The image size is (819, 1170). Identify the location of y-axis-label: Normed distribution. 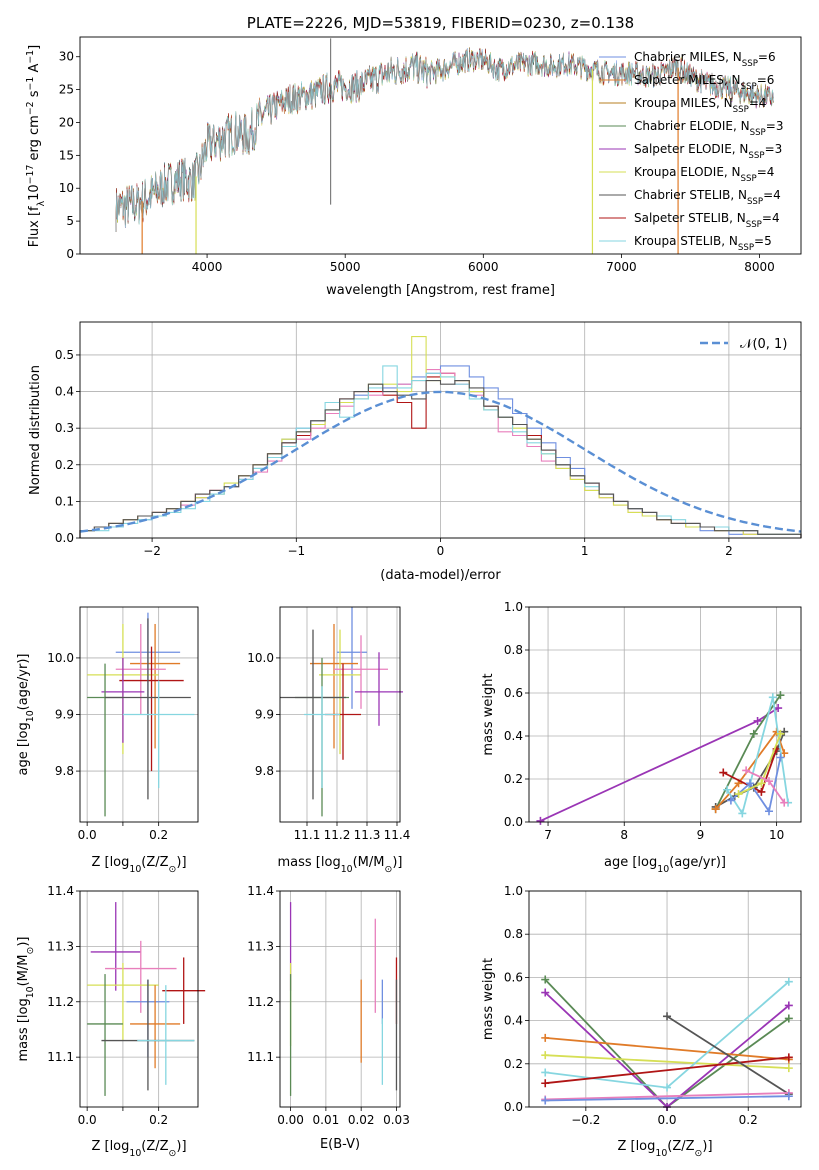
(35, 430).